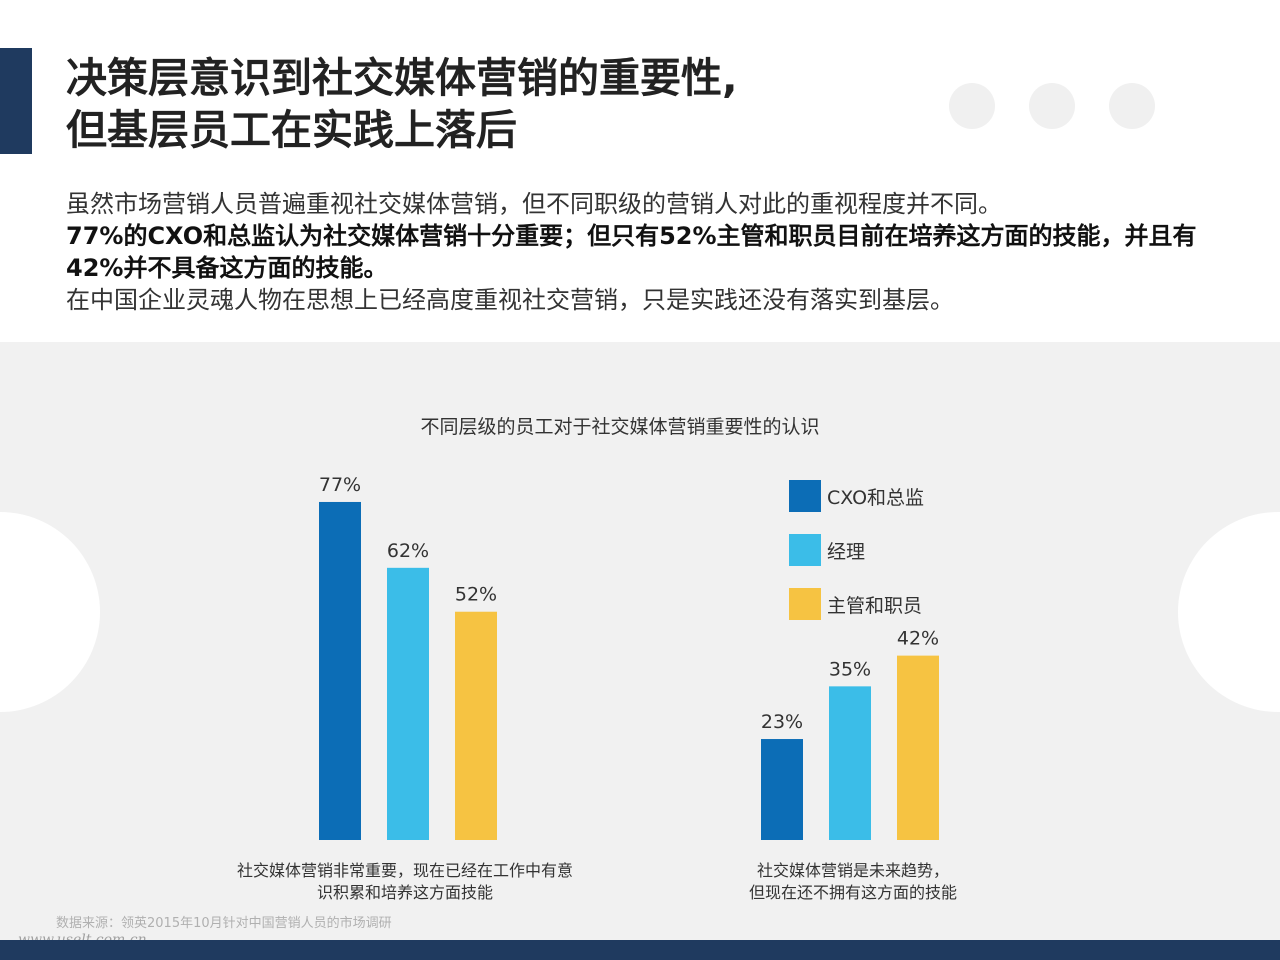  Describe the element at coordinates (82, 936) in the screenshot. I see `watermark: www.uselt.com.cn` at that location.